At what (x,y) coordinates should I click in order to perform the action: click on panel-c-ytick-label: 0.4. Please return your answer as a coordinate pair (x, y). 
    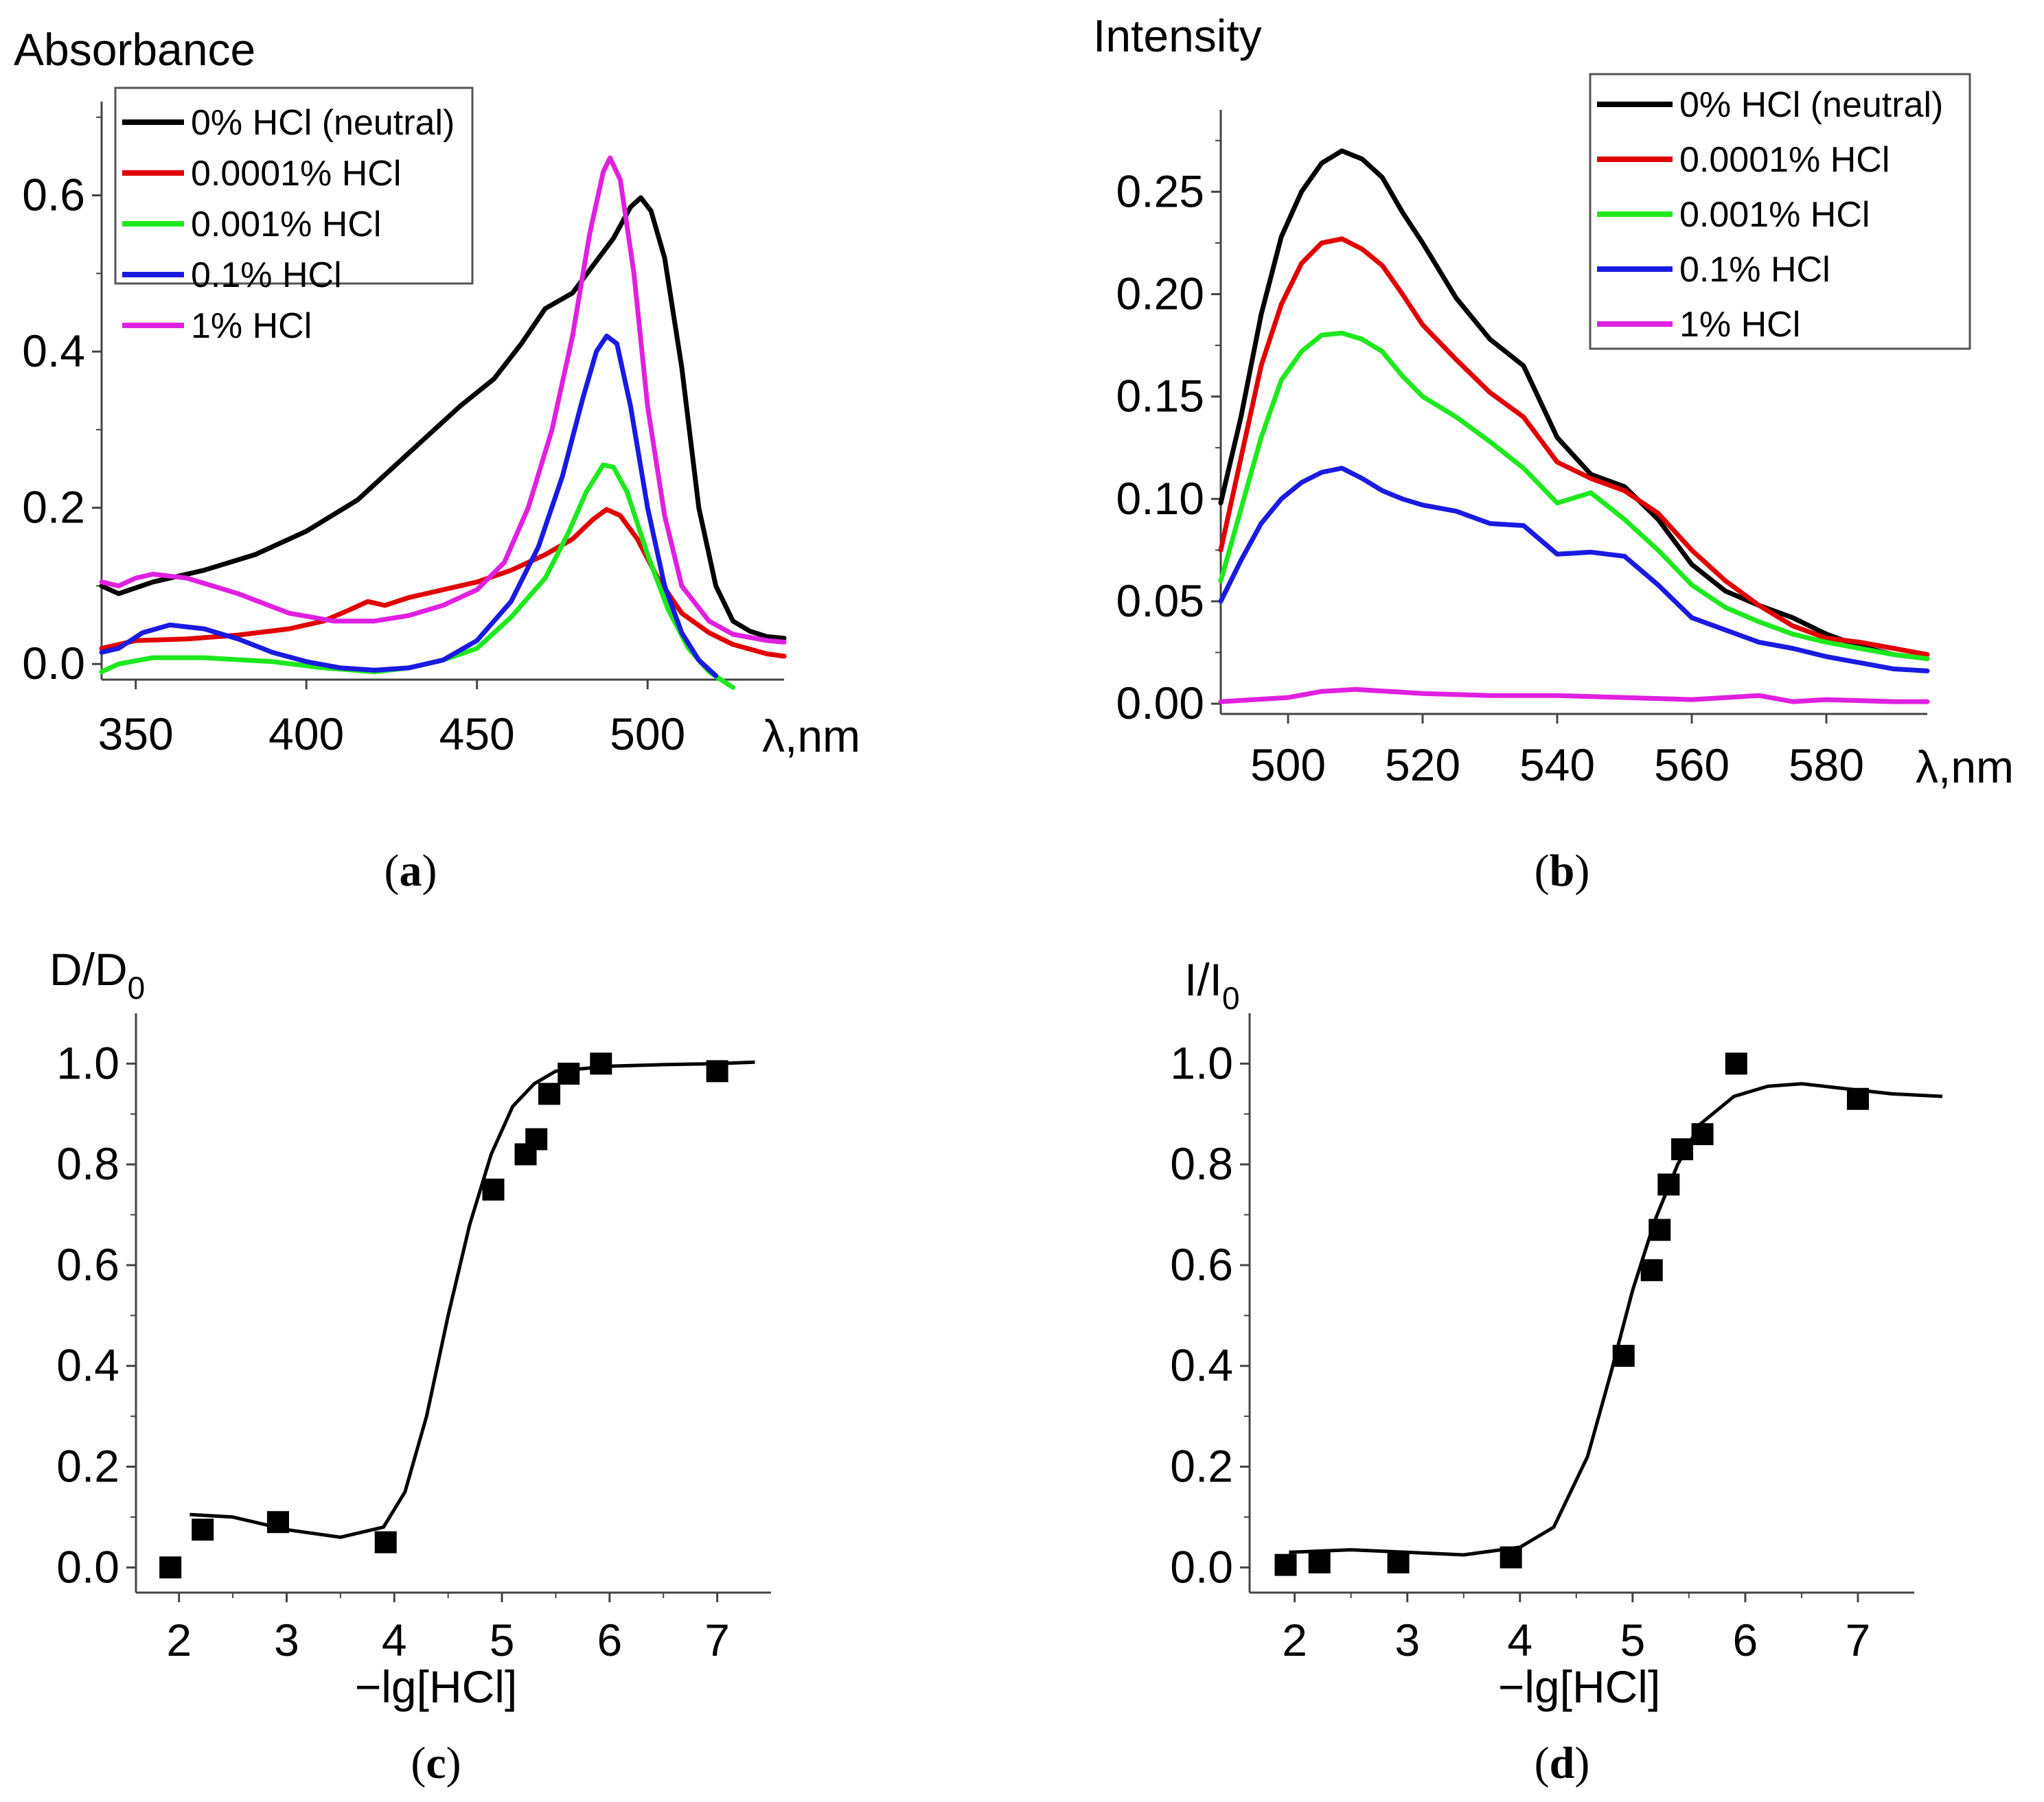
    Looking at the image, I should click on (87, 1365).